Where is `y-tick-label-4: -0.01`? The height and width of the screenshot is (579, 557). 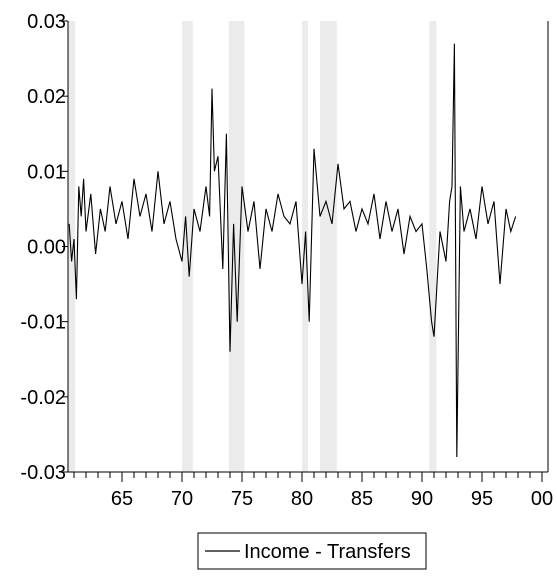 y-tick-label-4: -0.01 is located at coordinates (43, 323).